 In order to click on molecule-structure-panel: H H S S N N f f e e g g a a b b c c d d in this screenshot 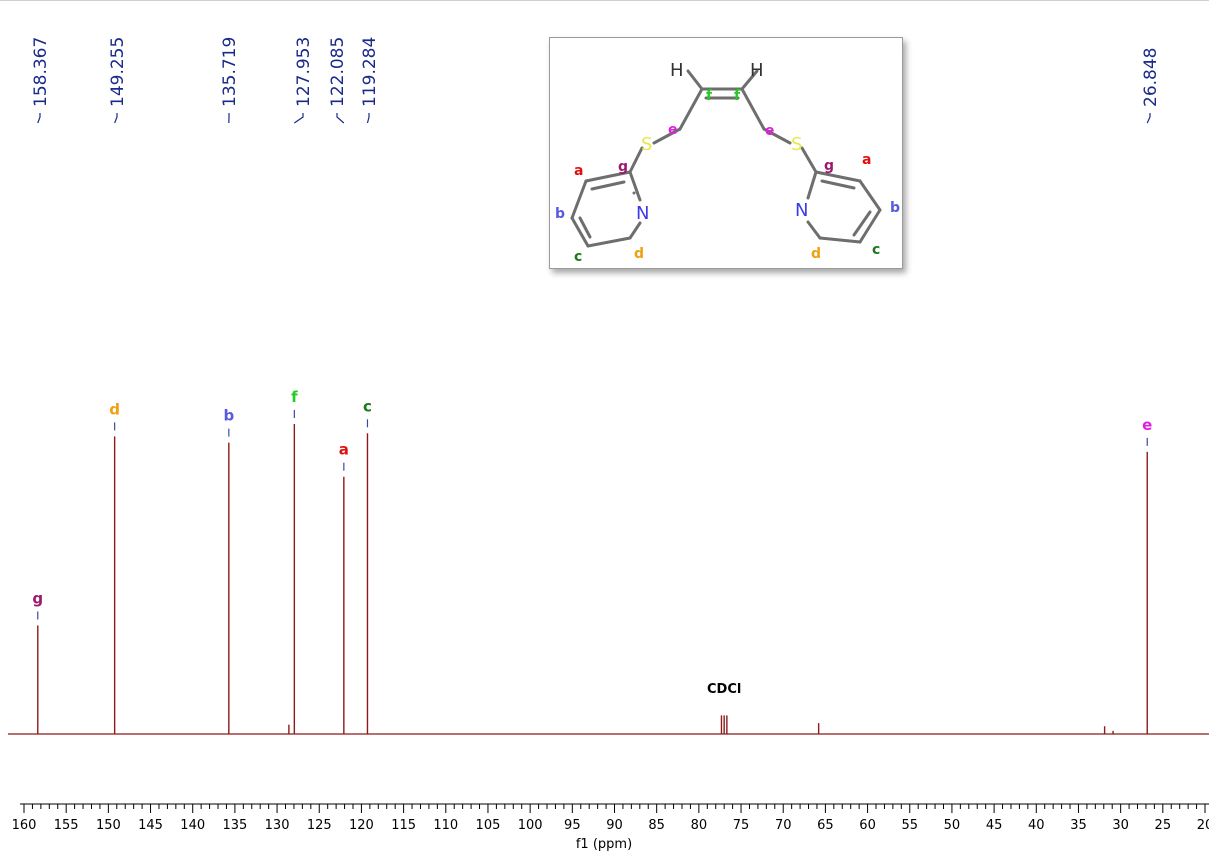, I will do `click(726, 153)`.